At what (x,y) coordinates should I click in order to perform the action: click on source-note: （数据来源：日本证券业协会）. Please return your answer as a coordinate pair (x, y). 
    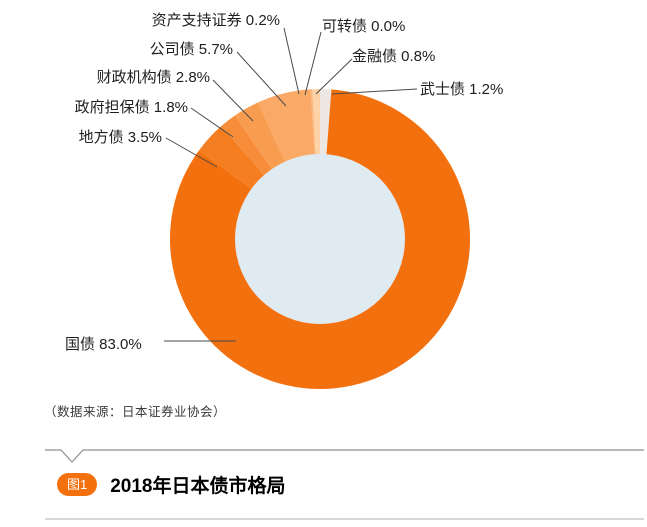
    Looking at the image, I should click on (135, 412).